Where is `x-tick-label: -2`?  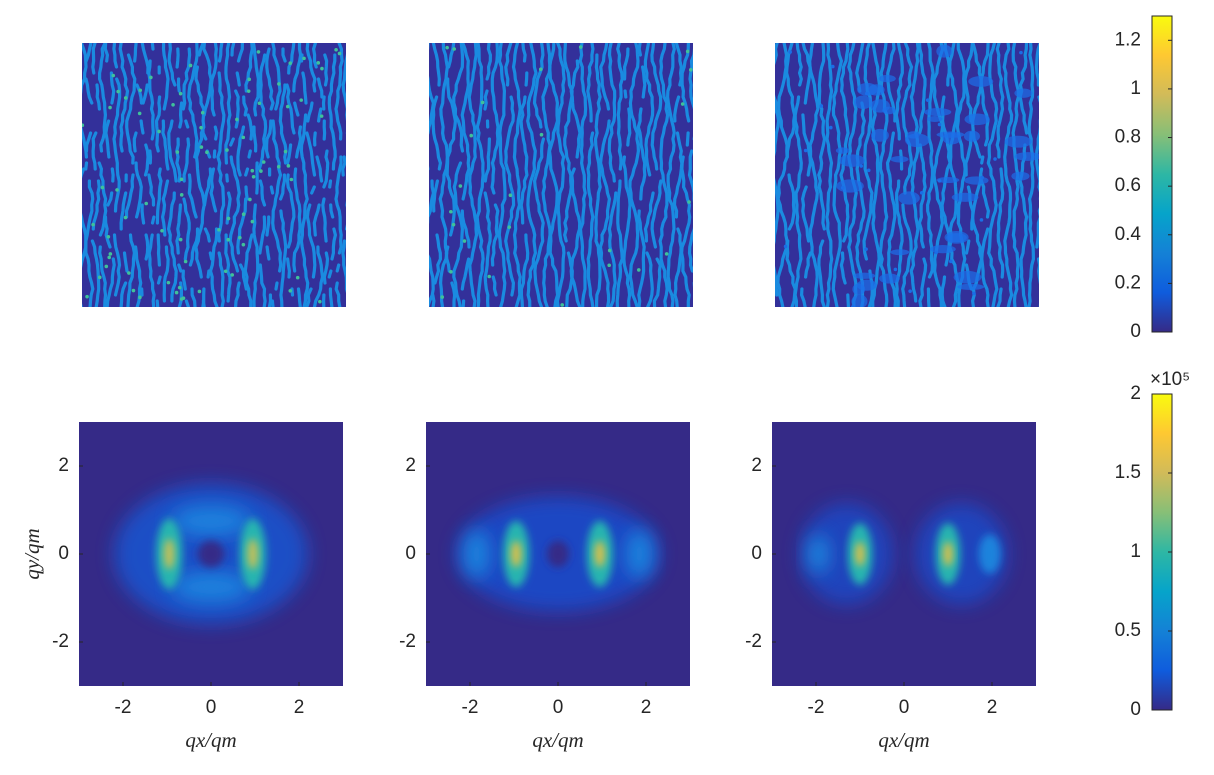
x-tick-label: -2 is located at coordinates (470, 707).